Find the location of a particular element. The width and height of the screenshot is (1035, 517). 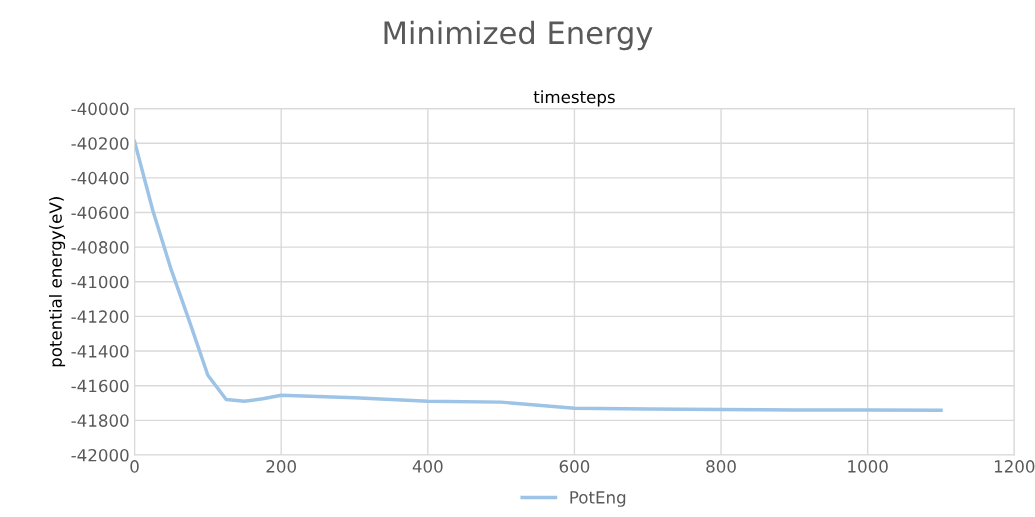

x-tick-label: 200 is located at coordinates (281, 466).